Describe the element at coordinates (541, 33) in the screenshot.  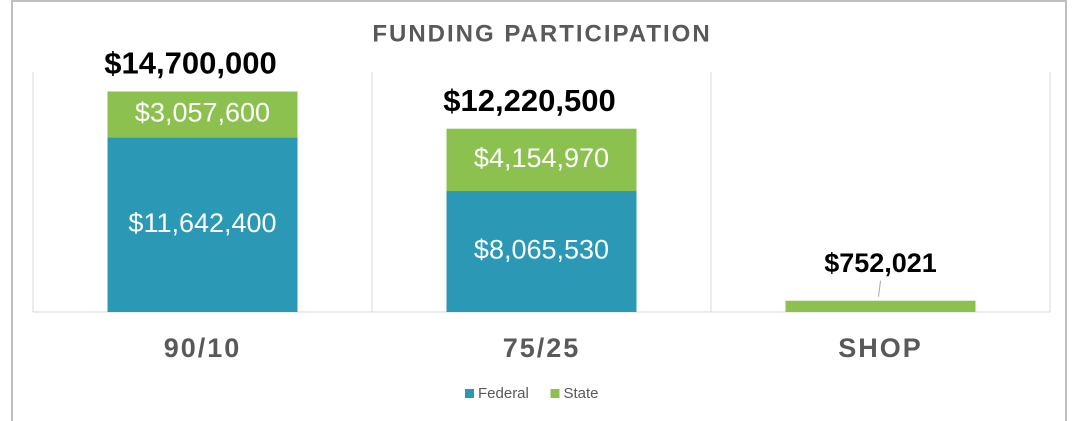
I see `chart-title: FUNDING PARTICIPATION` at that location.